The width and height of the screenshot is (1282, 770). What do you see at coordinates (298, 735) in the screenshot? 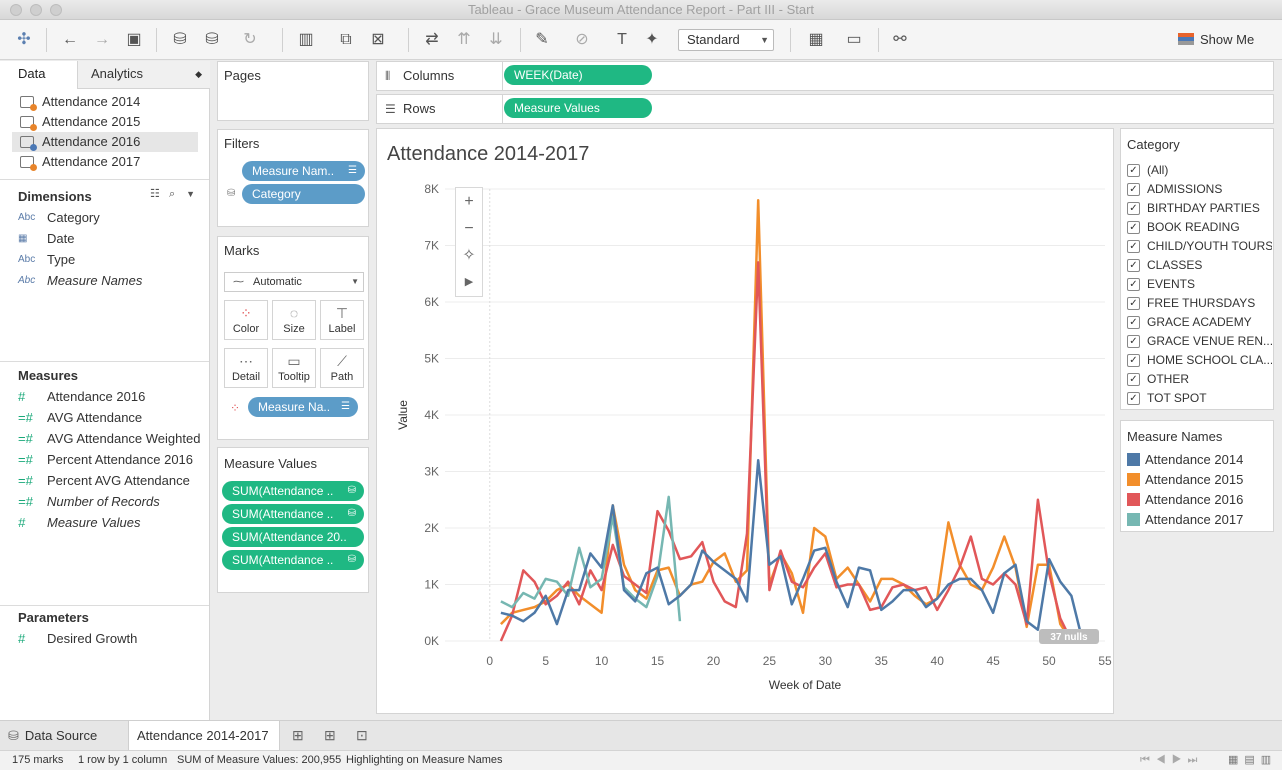
I see `new-worksheet-icon: ⊞` at bounding box center [298, 735].